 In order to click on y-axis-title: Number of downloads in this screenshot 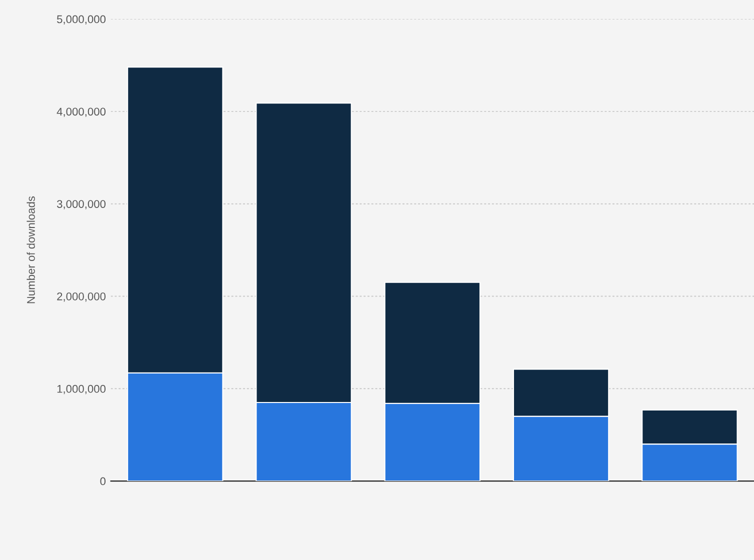, I will do `click(30, 250)`.